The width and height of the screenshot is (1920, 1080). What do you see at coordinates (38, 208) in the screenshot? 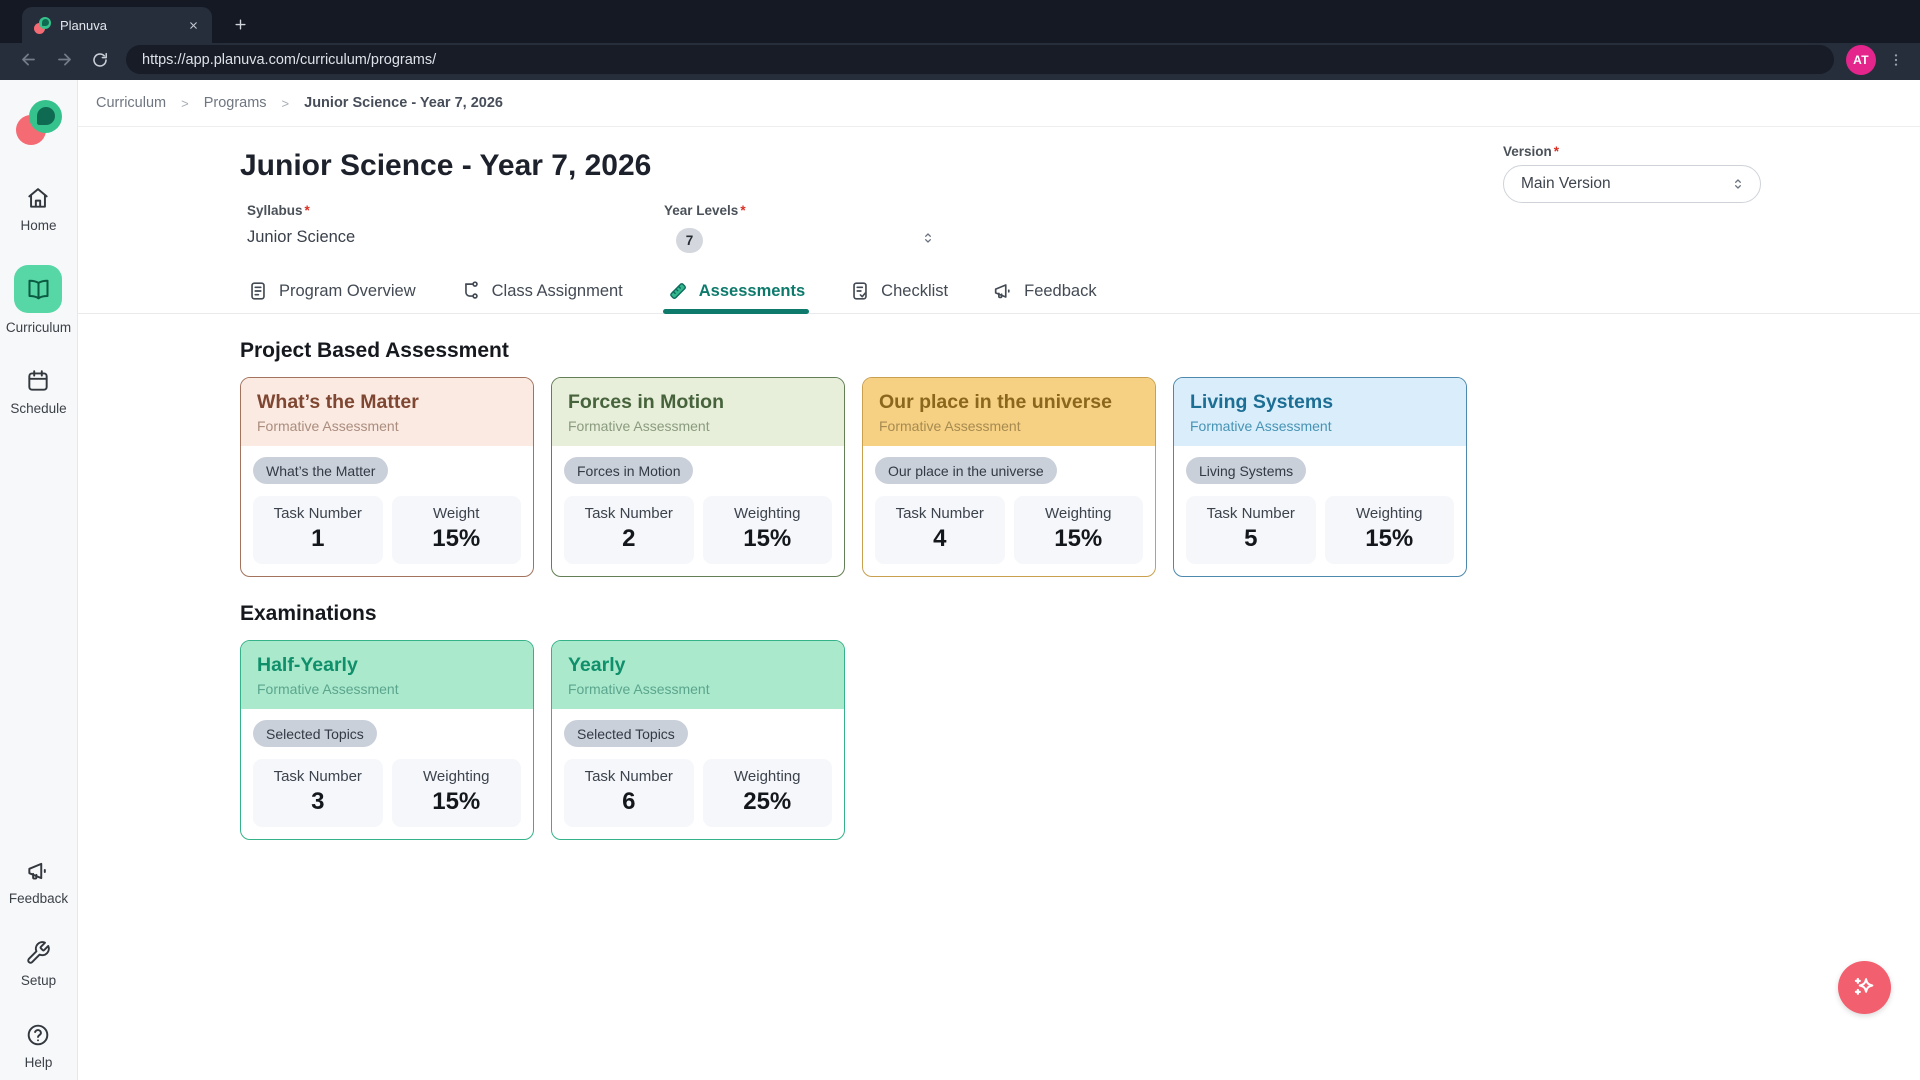
I see `sidebar-item-home: Home` at bounding box center [38, 208].